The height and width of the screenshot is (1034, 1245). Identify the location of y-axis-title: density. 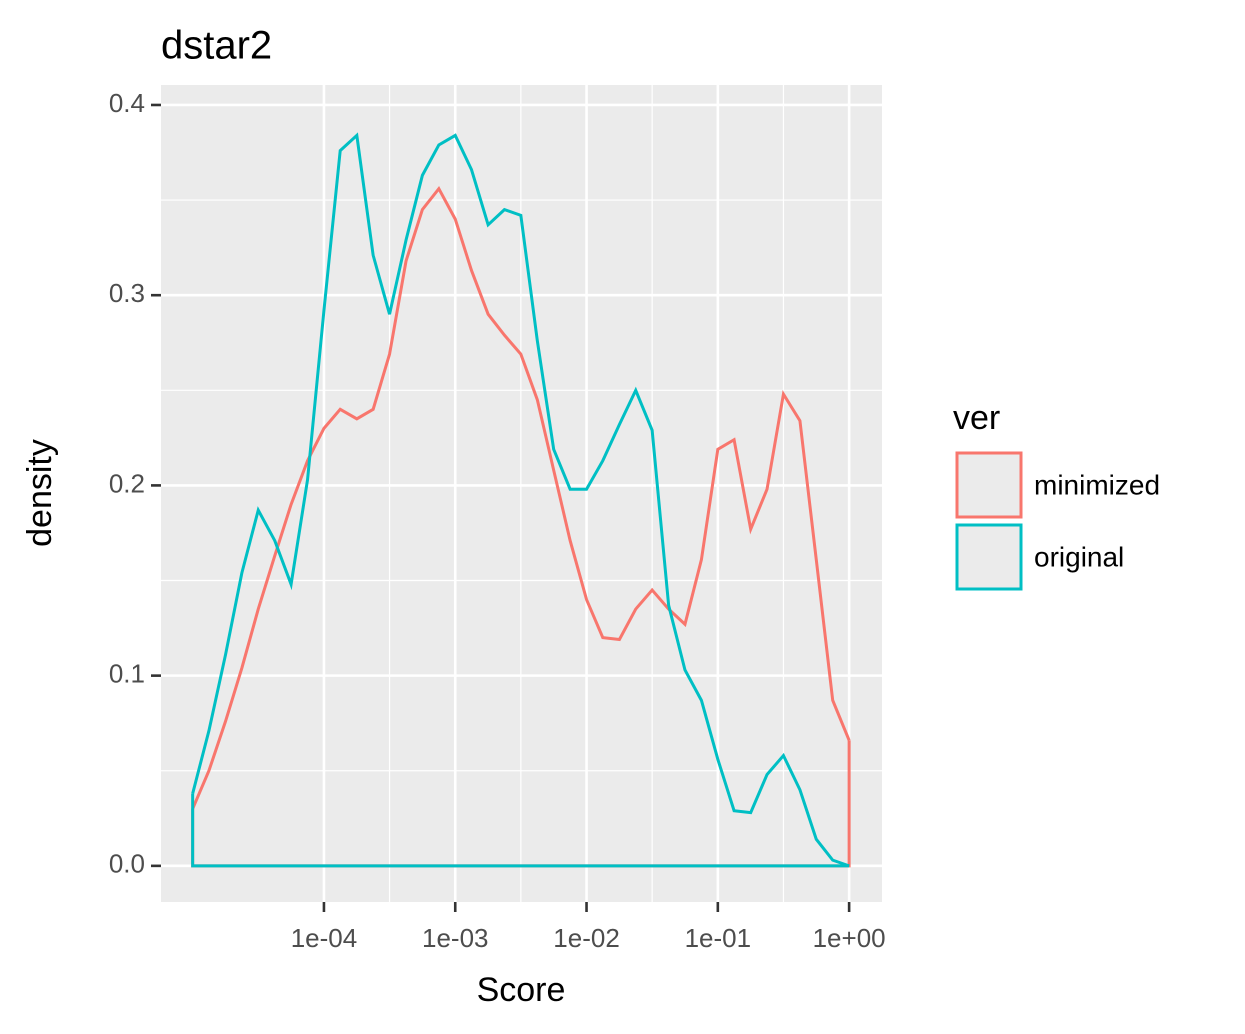
(40, 493).